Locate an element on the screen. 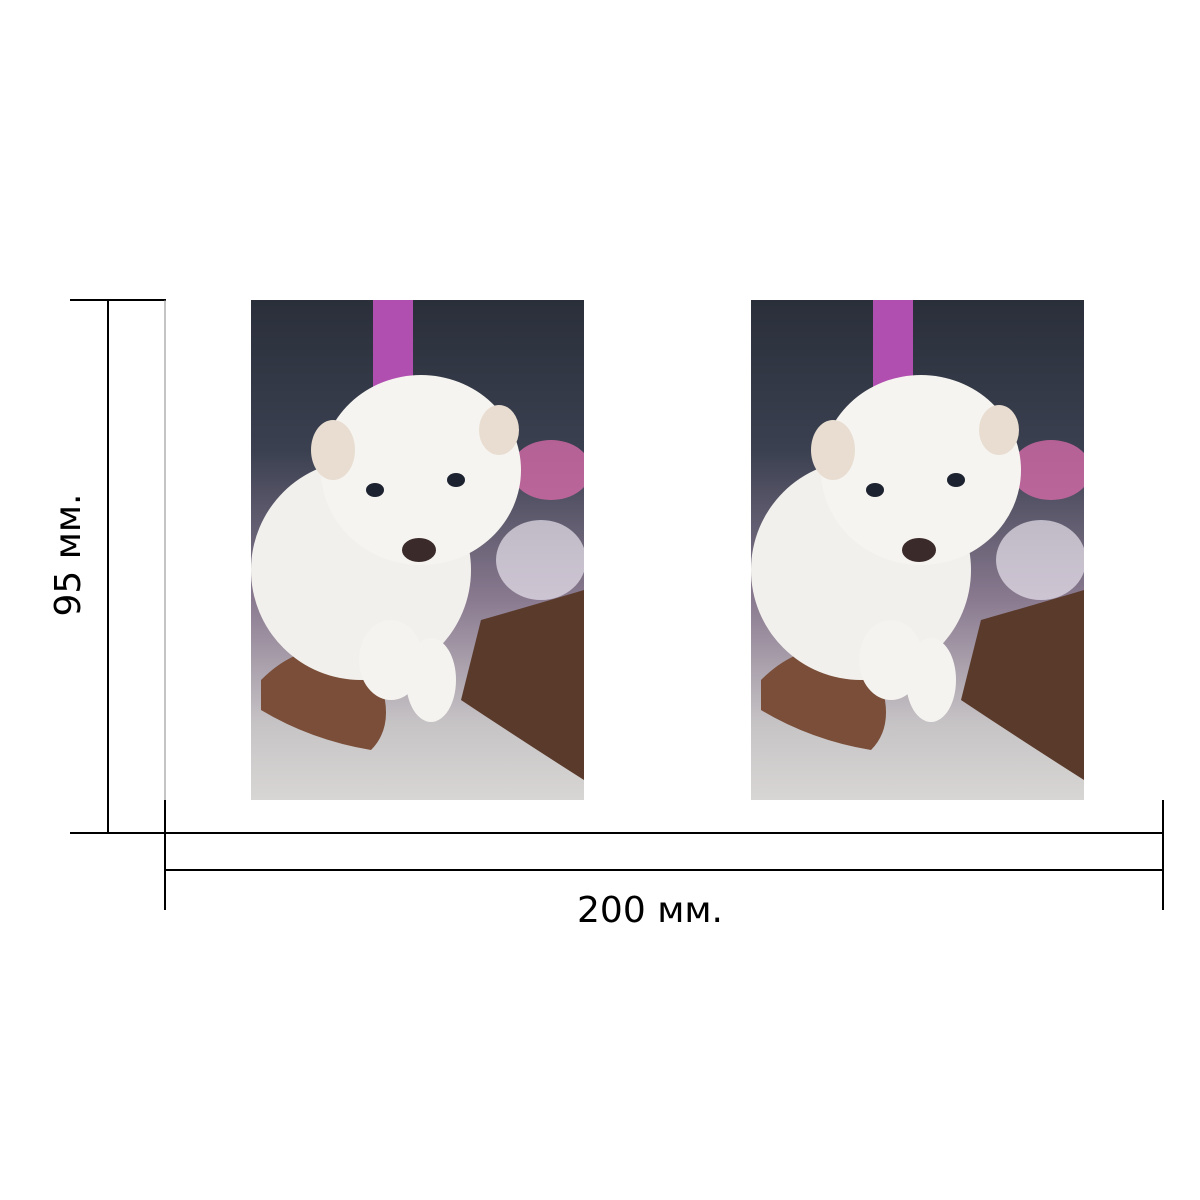 This screenshot has width=1200, height=1200. height-label: 95 мм. is located at coordinates (68, 554).